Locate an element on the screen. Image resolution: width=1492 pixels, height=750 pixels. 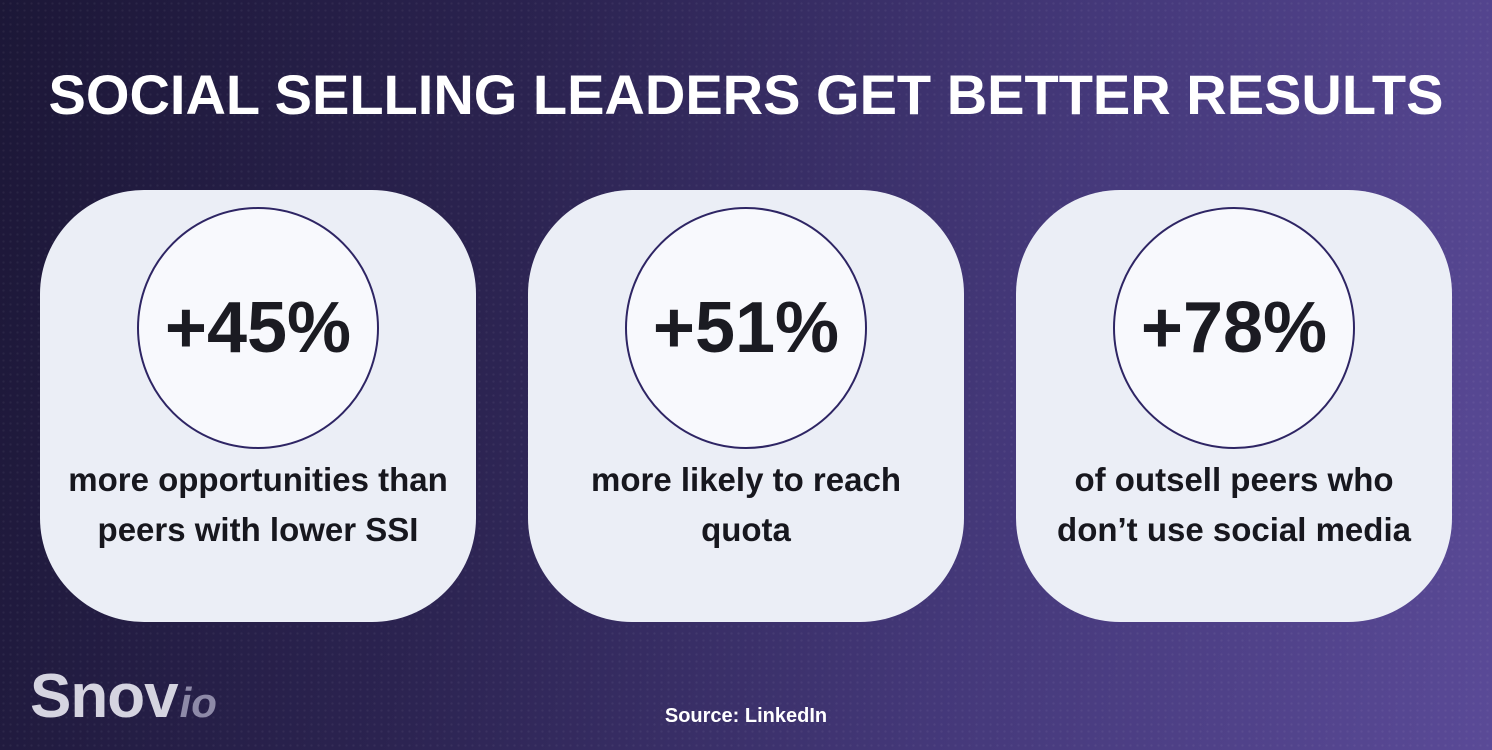
snov-logo-suffix: io is located at coordinates (198, 702).